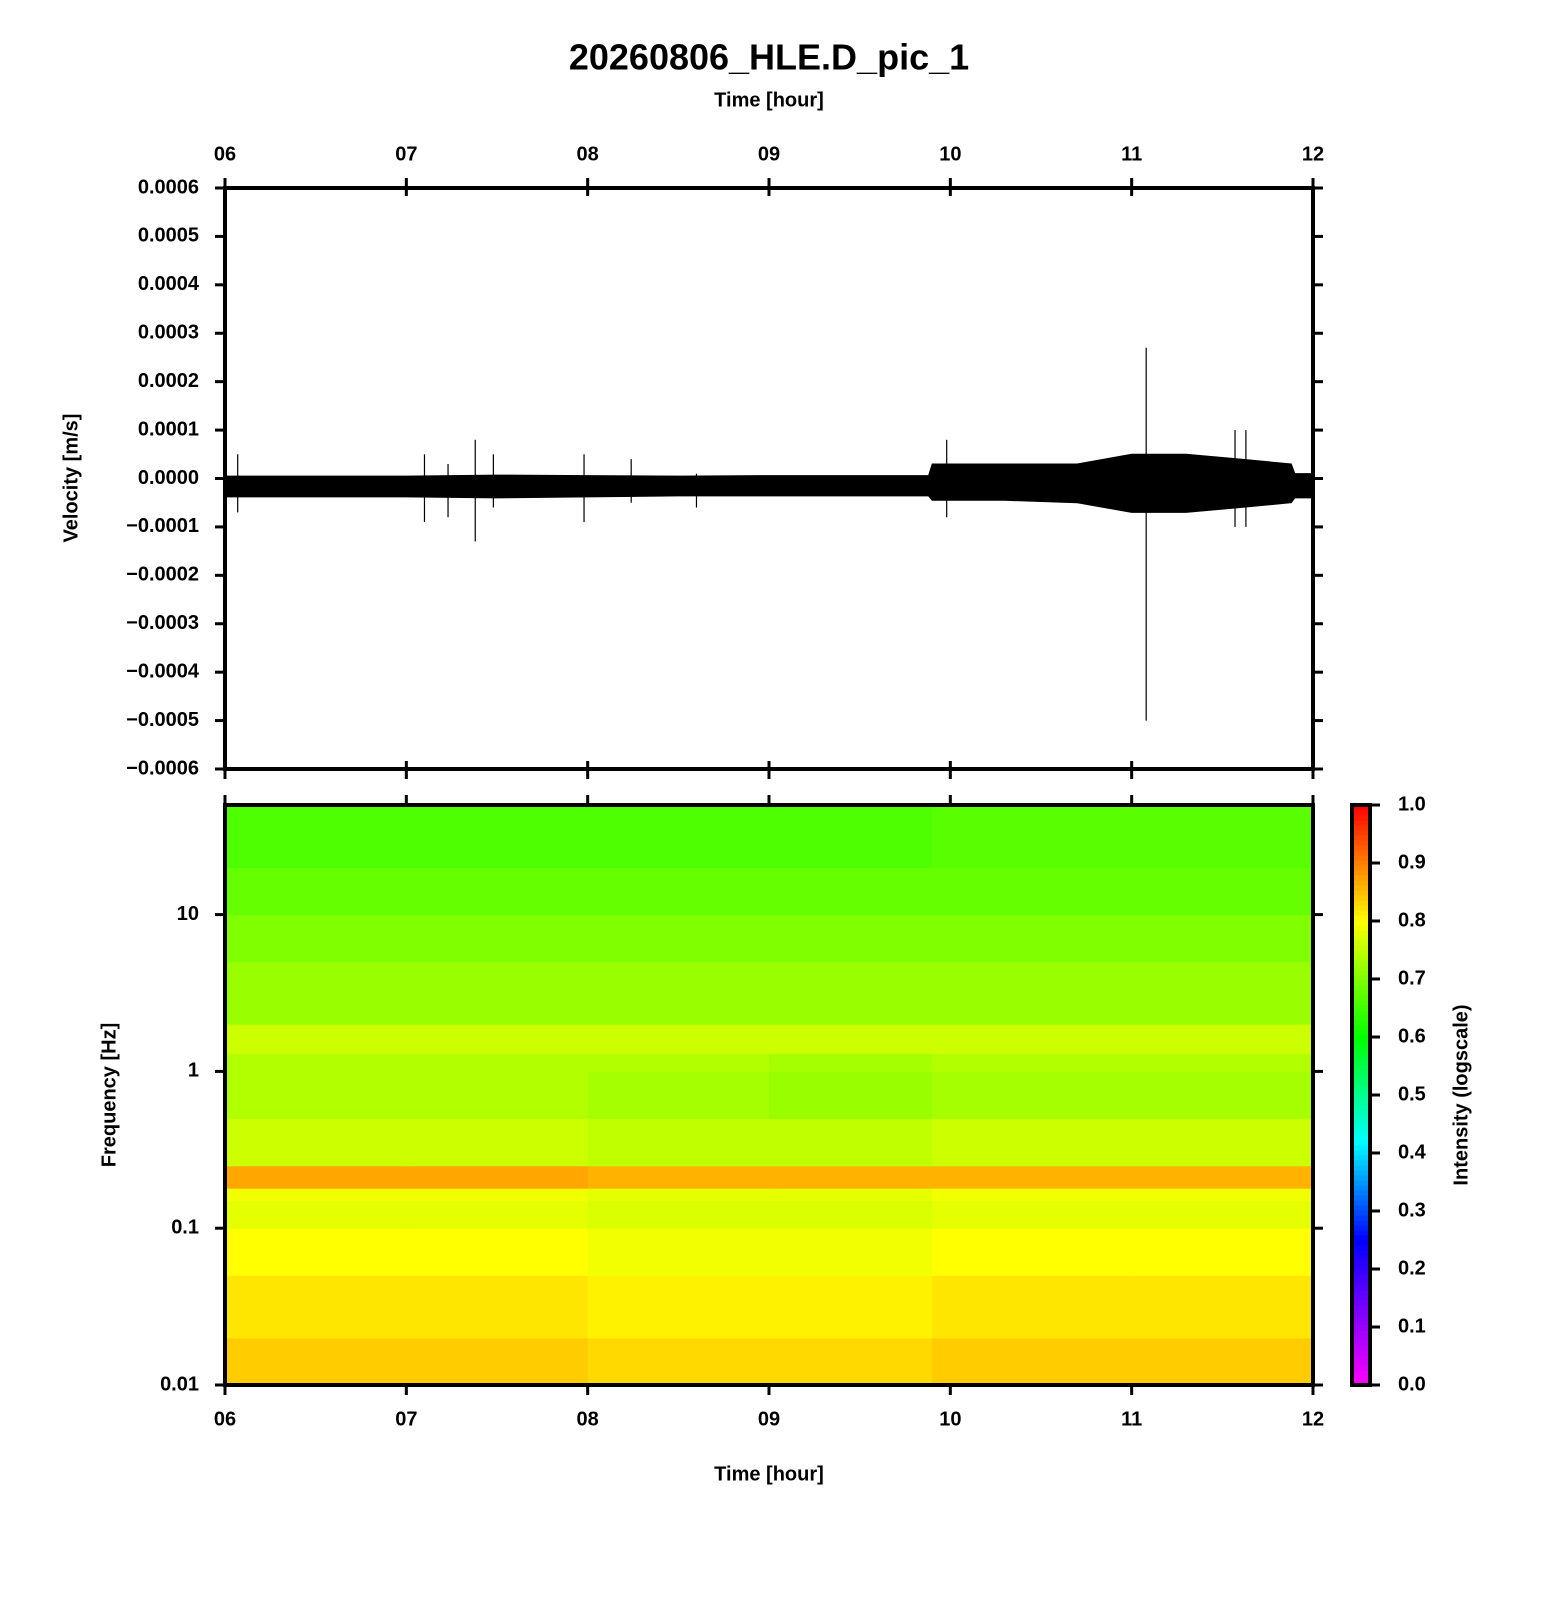 This screenshot has height=1600, width=1556. What do you see at coordinates (1412, 1268) in the screenshot?
I see `colorbar-tick-label: 0.2` at bounding box center [1412, 1268].